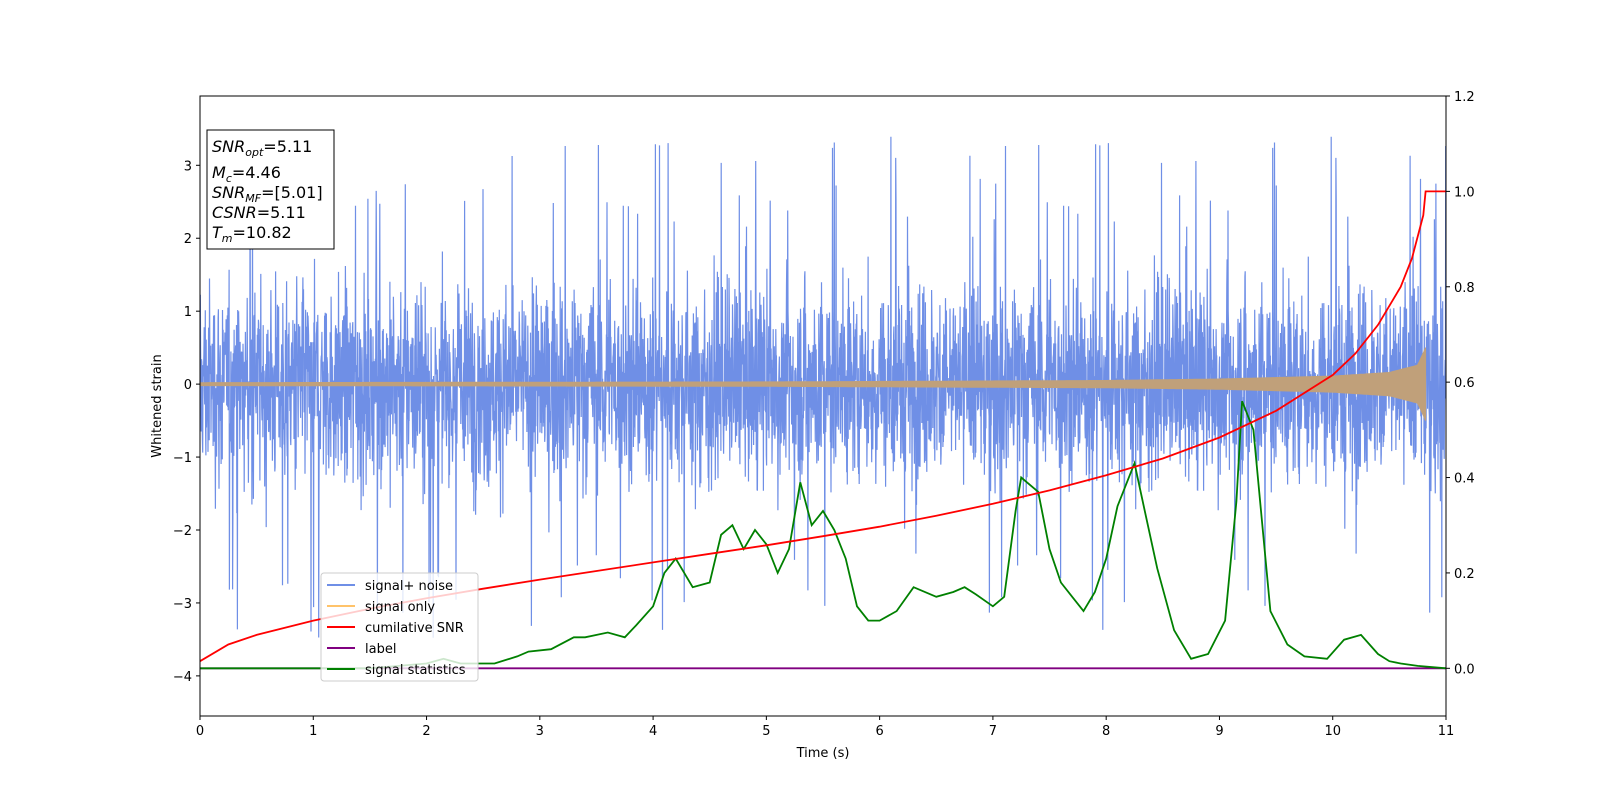 The image size is (1600, 800). I want to click on y-tick-label: 2, so click(188, 239).